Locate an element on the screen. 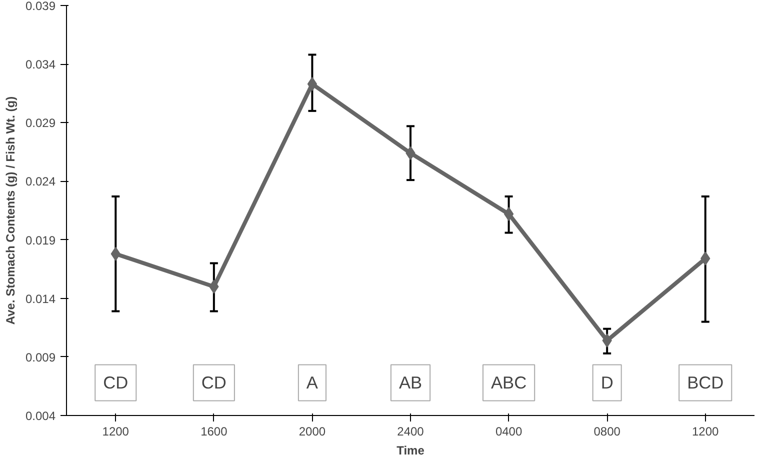 The height and width of the screenshot is (460, 759). y-tick-label: 0.009 is located at coordinates (40, 357).